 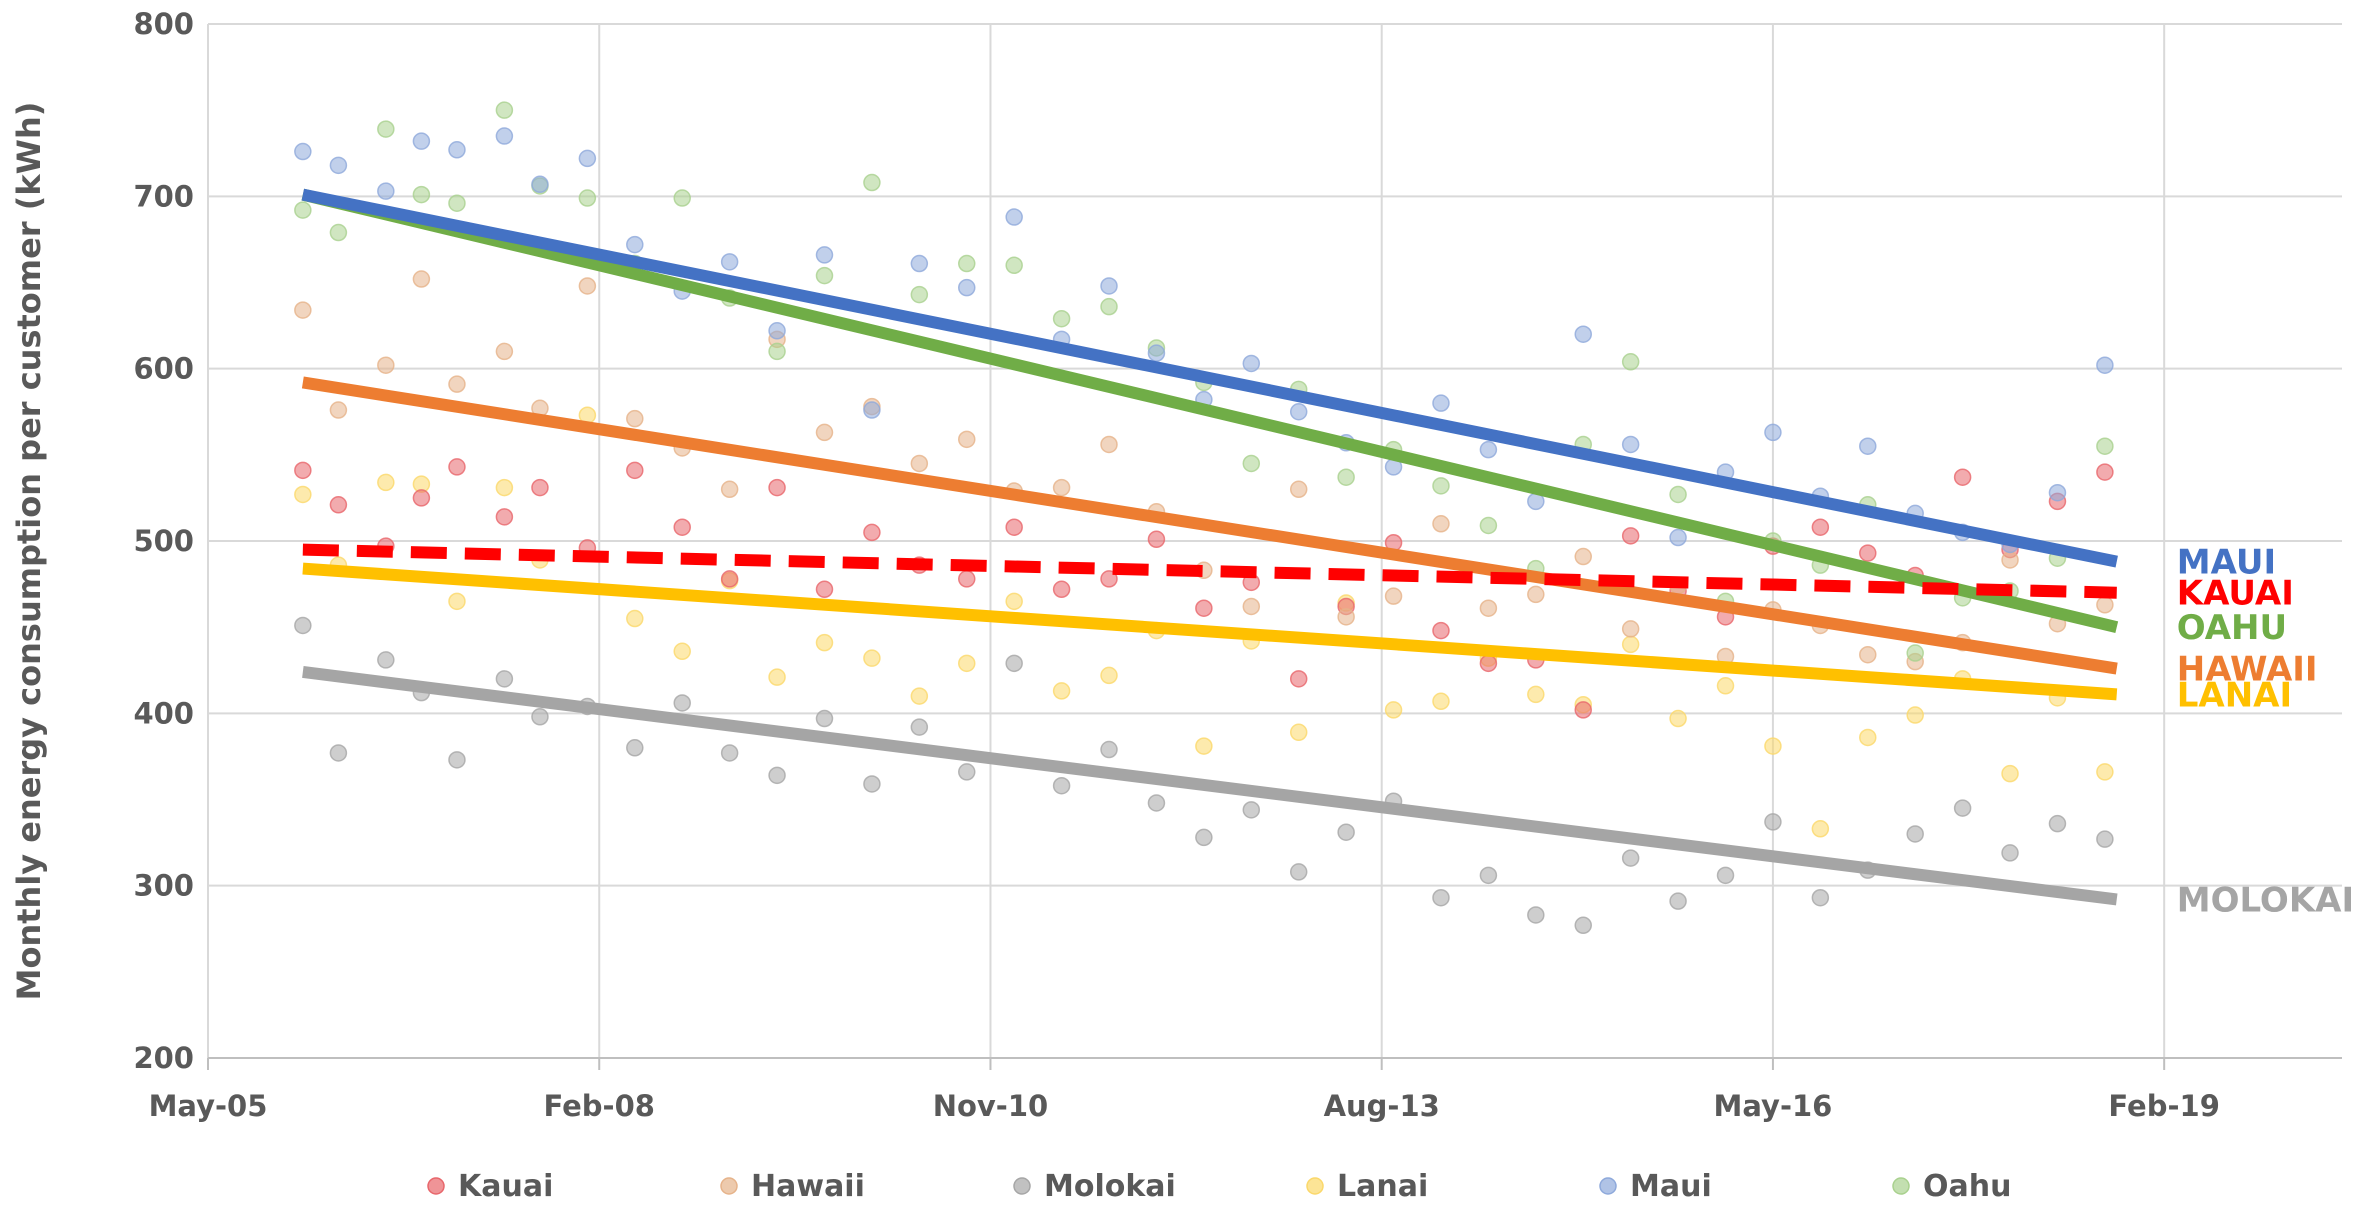 I want to click on x-tick-label: Nov-10, so click(x=991, y=1106).